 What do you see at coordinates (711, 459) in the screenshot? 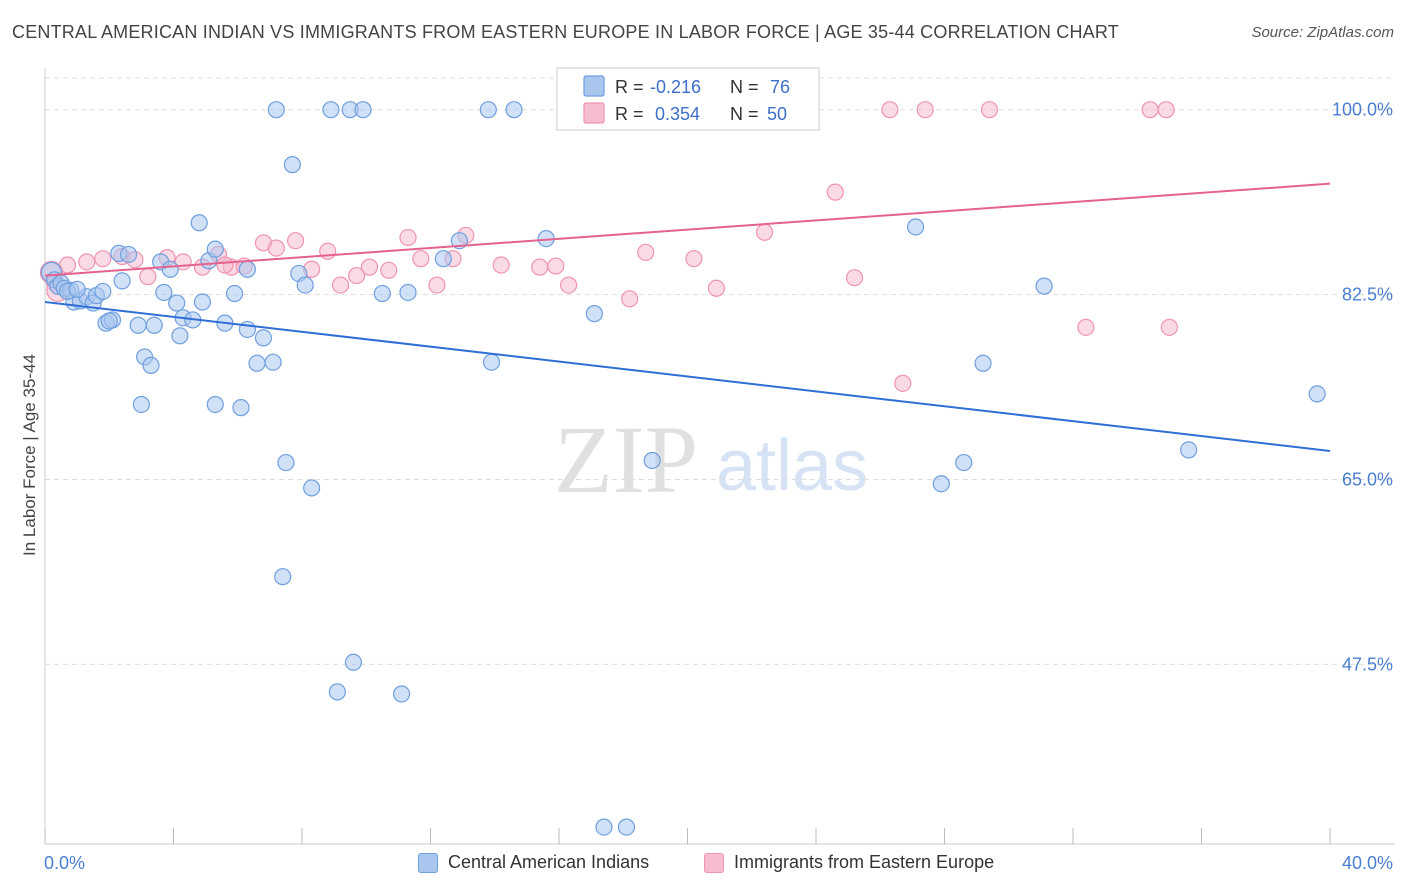
I see `watermark: ZIP atlas` at bounding box center [711, 459].